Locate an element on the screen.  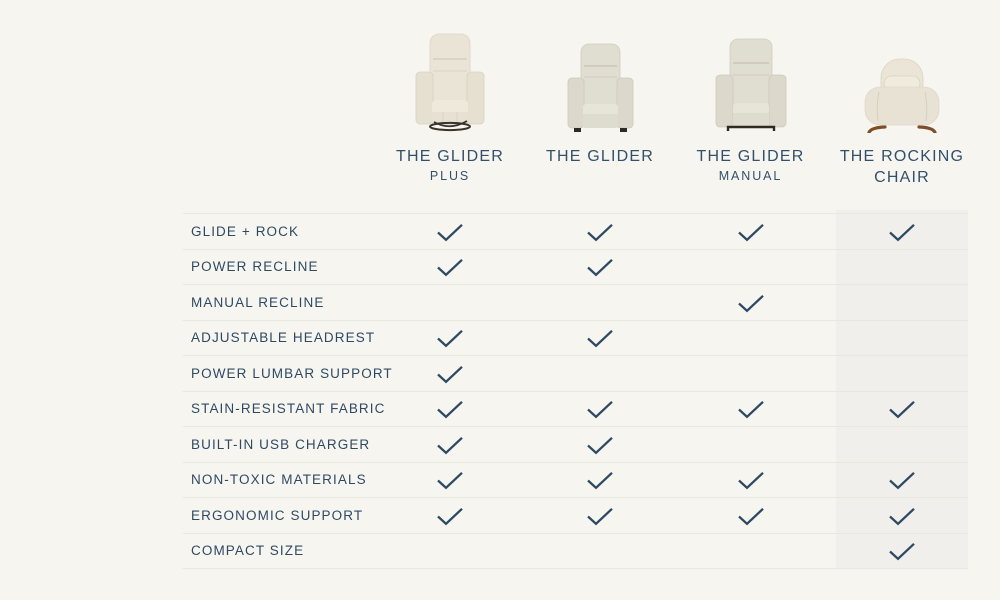
product-subtitle: MANUAL is located at coordinates (750, 176).